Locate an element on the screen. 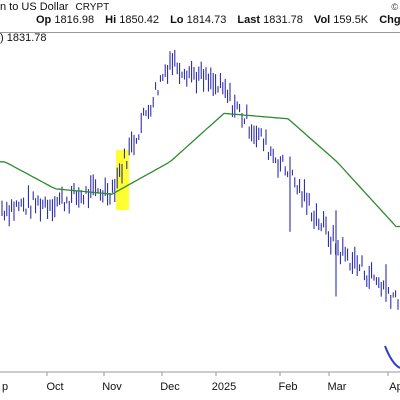 Image resolution: width=400 pixels, height=400 pixels. low-label: Lo is located at coordinates (177, 20).